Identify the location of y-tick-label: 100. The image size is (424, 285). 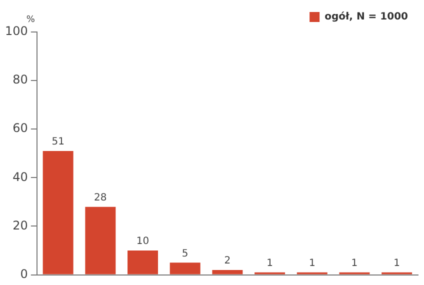
(16, 31).